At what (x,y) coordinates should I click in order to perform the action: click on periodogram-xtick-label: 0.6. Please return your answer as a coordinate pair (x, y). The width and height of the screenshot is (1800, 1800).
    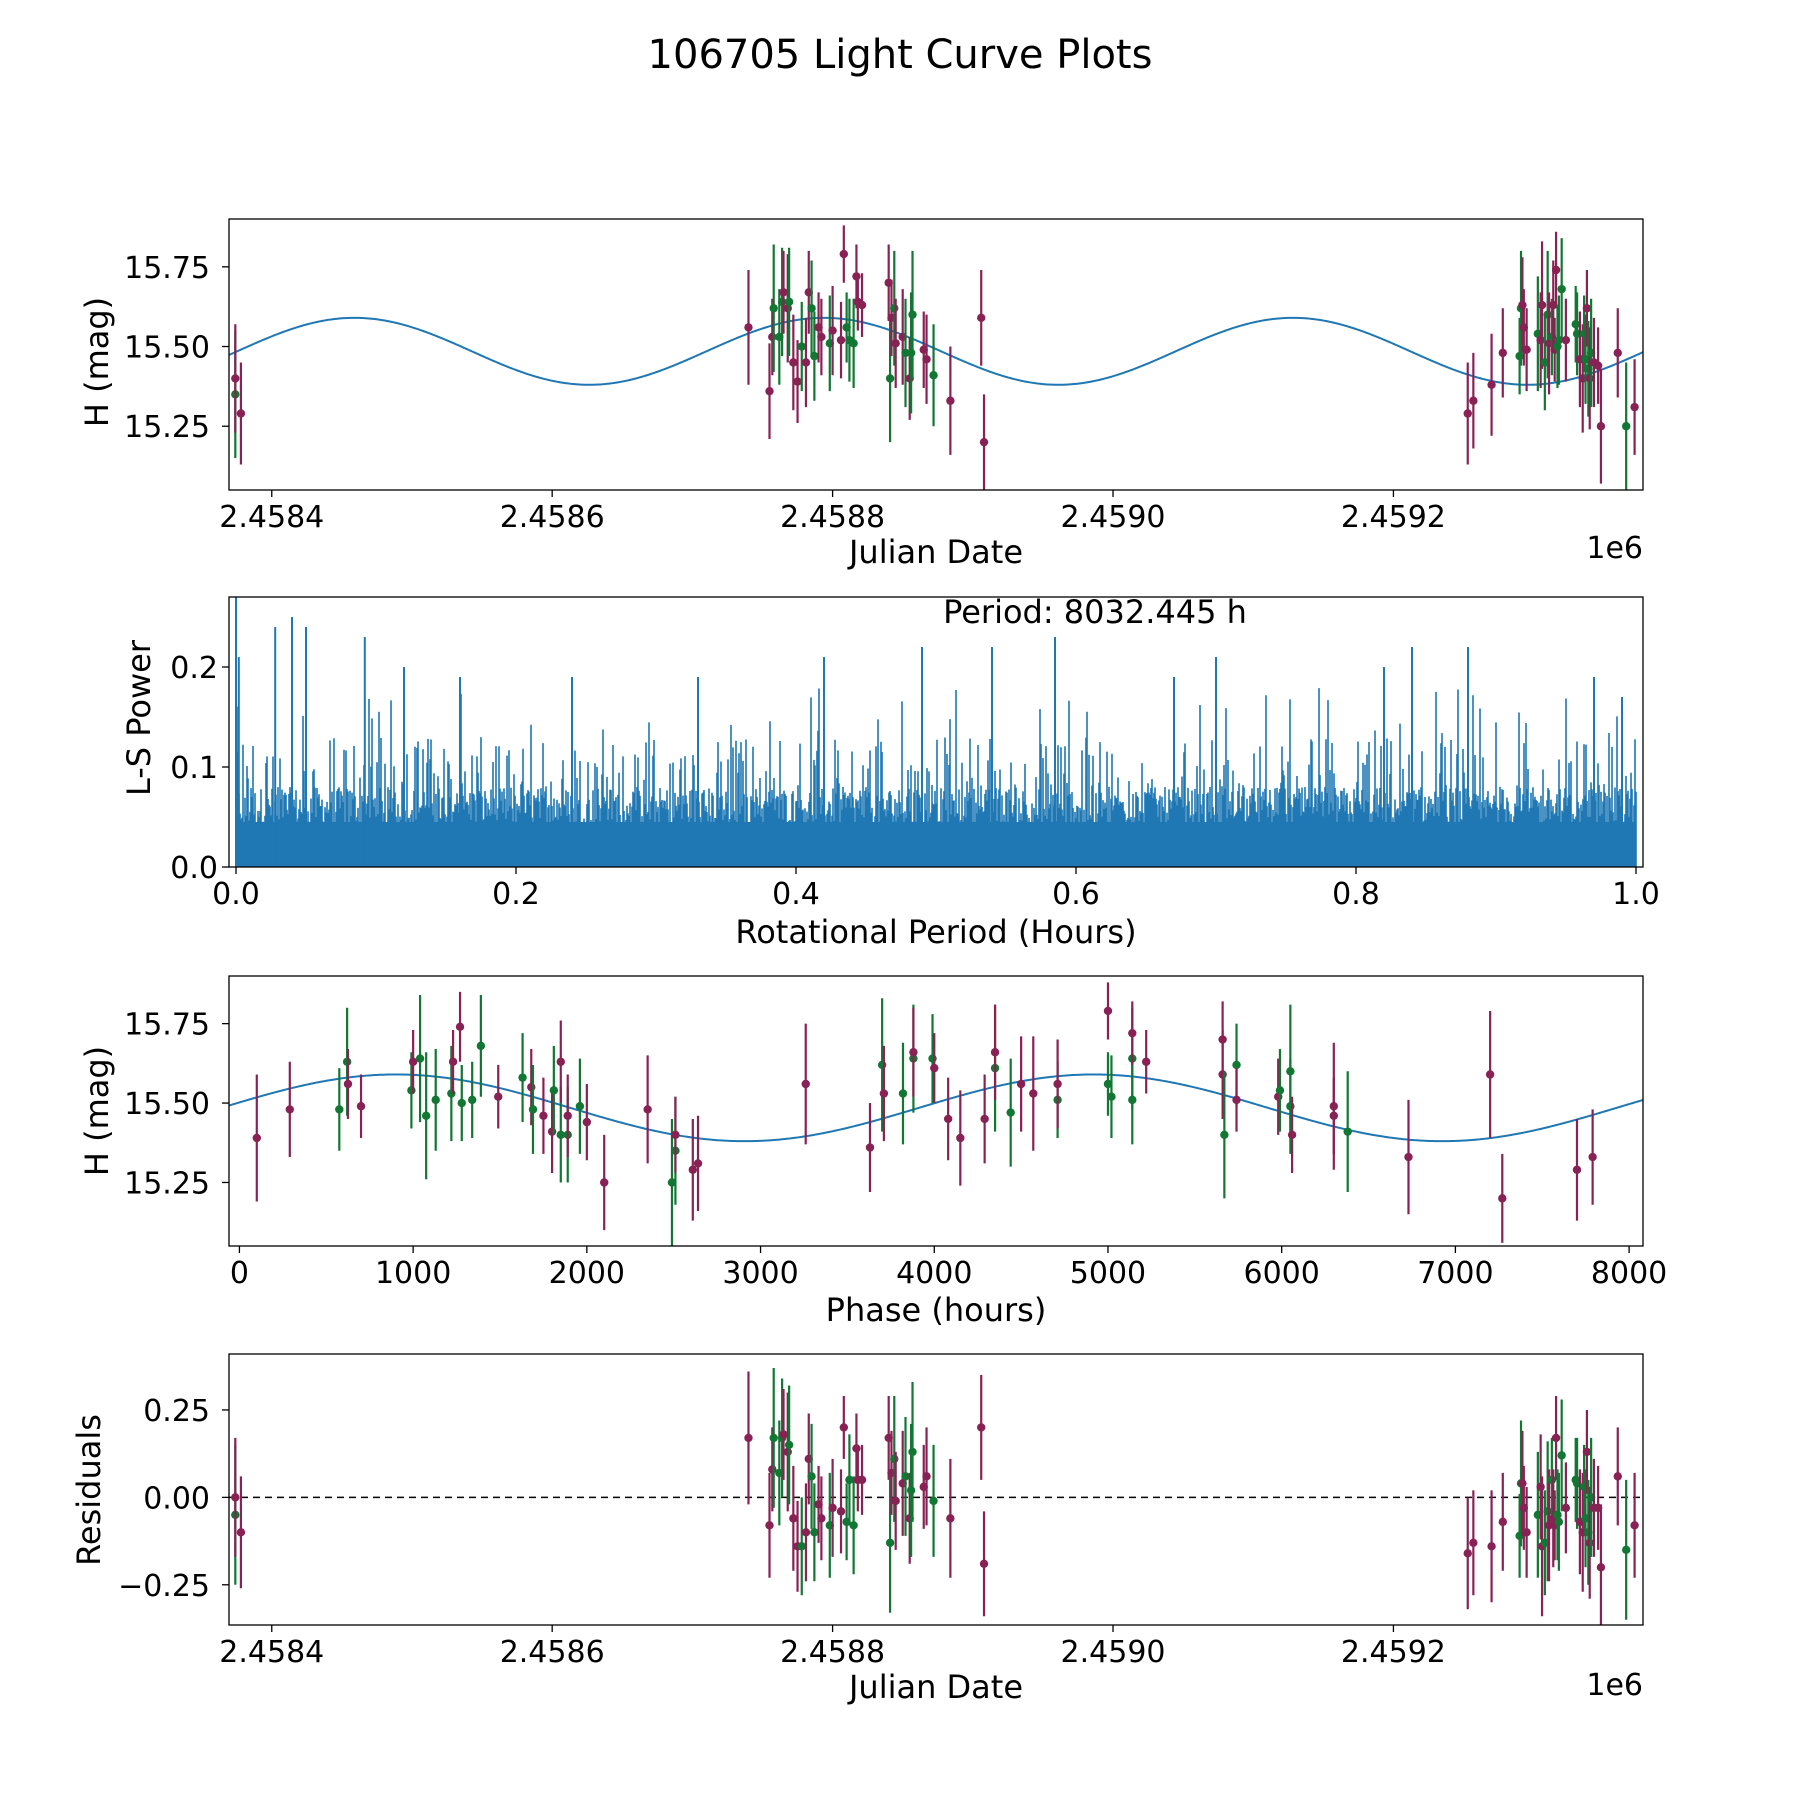
    Looking at the image, I should click on (1076, 894).